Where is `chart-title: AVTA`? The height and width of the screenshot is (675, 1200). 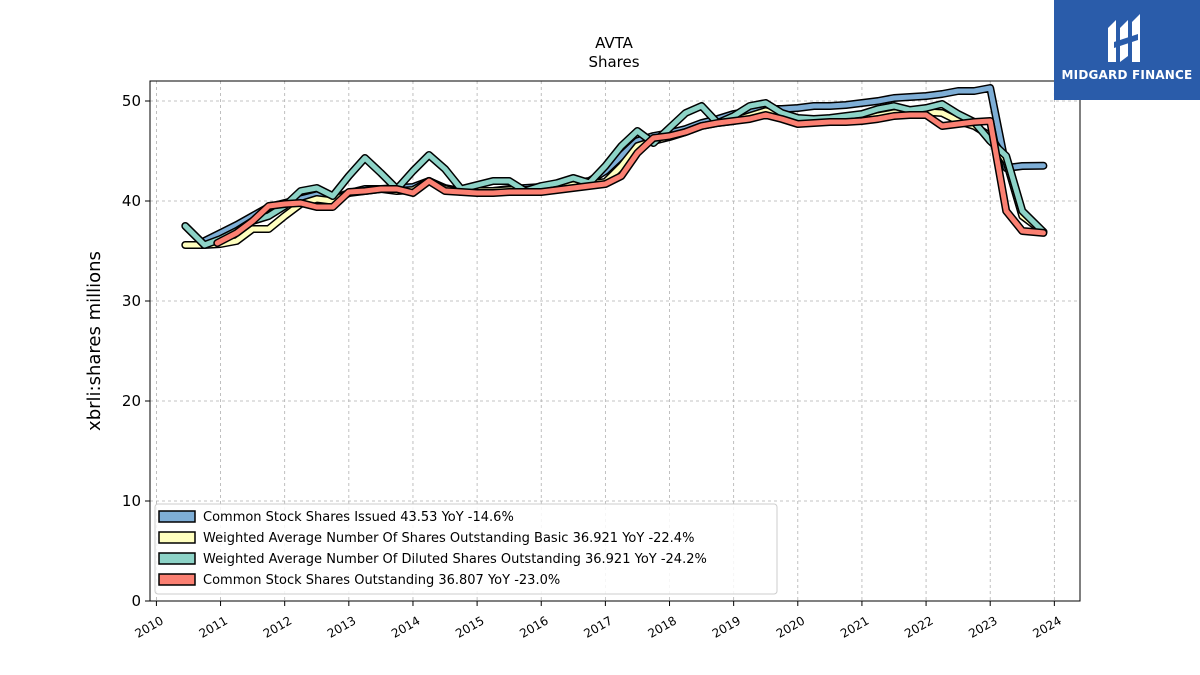
chart-title: AVTA is located at coordinates (614, 43).